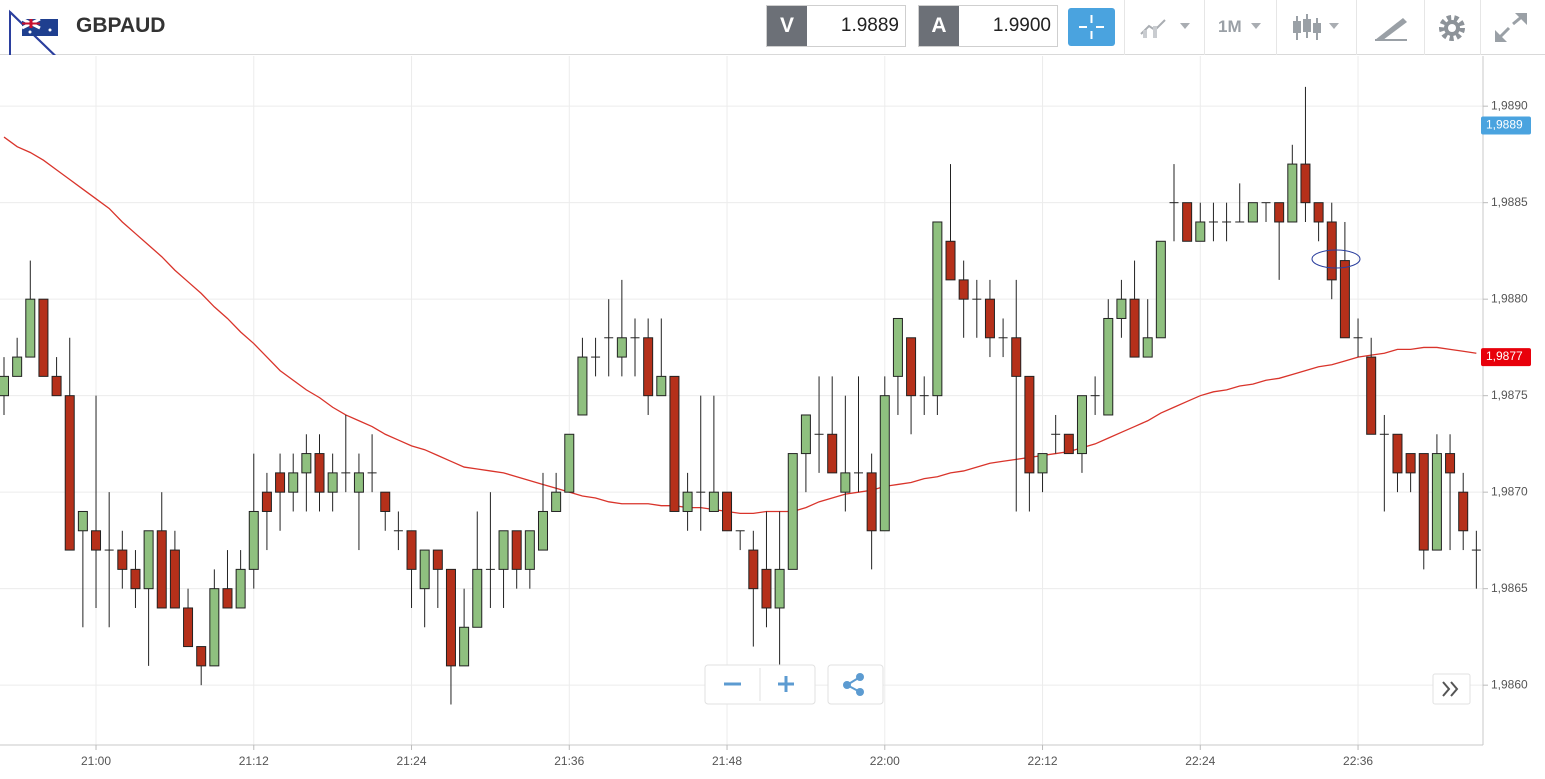  What do you see at coordinates (1509, 202) in the screenshot?
I see `y-tick-label: 1,9885` at bounding box center [1509, 202].